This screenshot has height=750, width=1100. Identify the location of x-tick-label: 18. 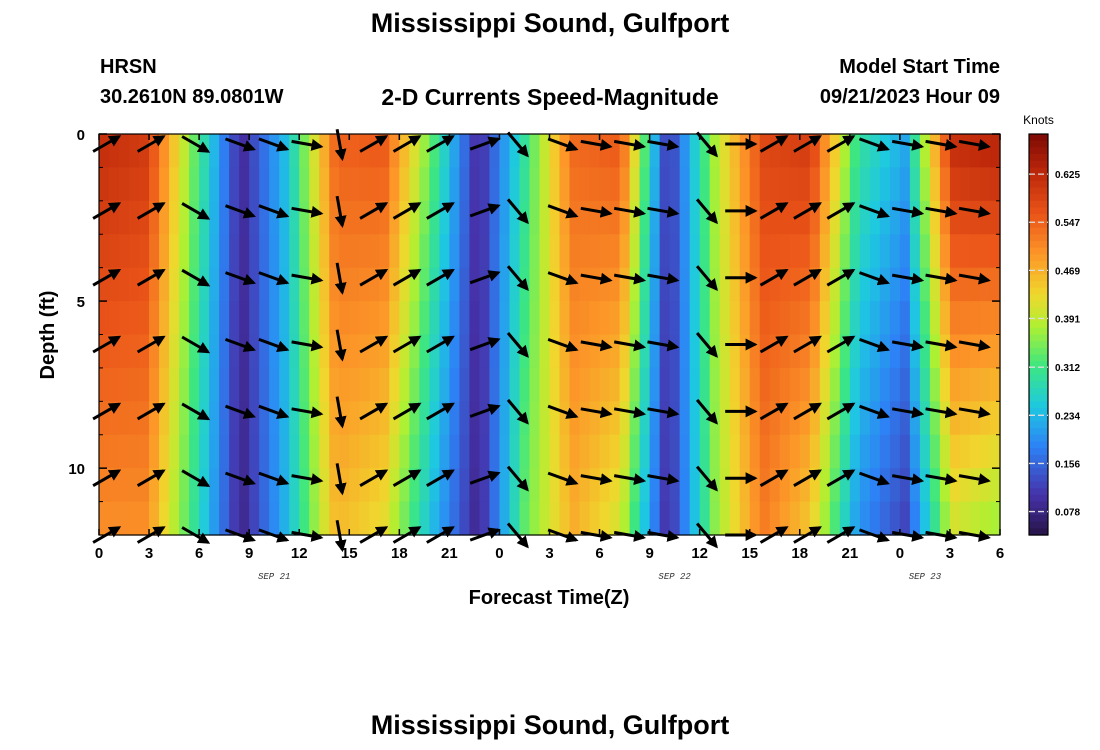
(399, 553).